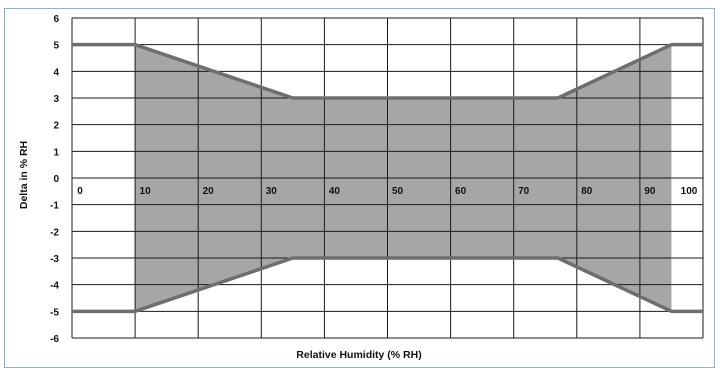 The image size is (719, 369). Describe the element at coordinates (689, 191) in the screenshot. I see `x-tick-label: 100` at that location.